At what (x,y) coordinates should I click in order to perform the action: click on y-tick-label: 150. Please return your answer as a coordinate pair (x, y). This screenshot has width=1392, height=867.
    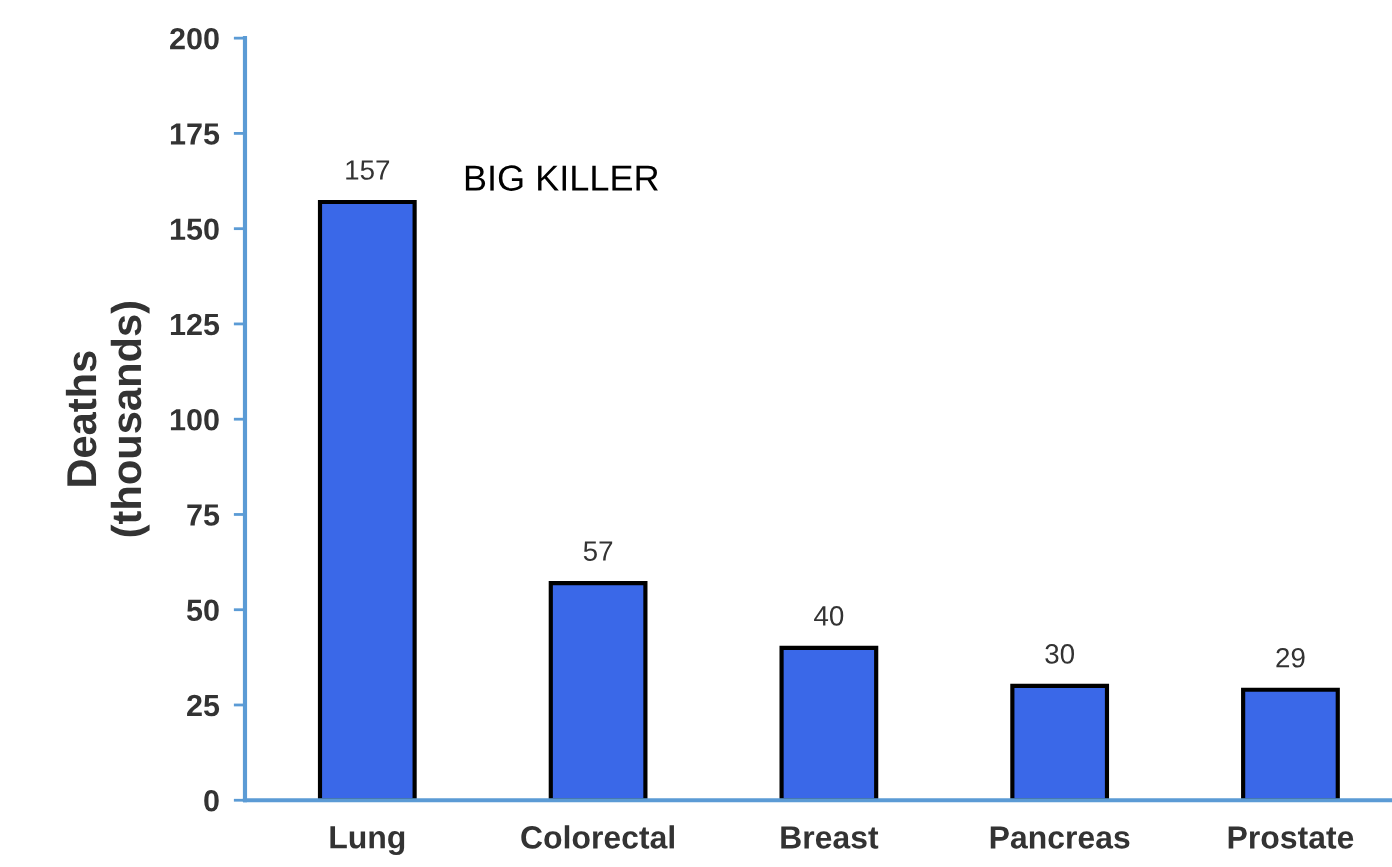
    Looking at the image, I should click on (194, 229).